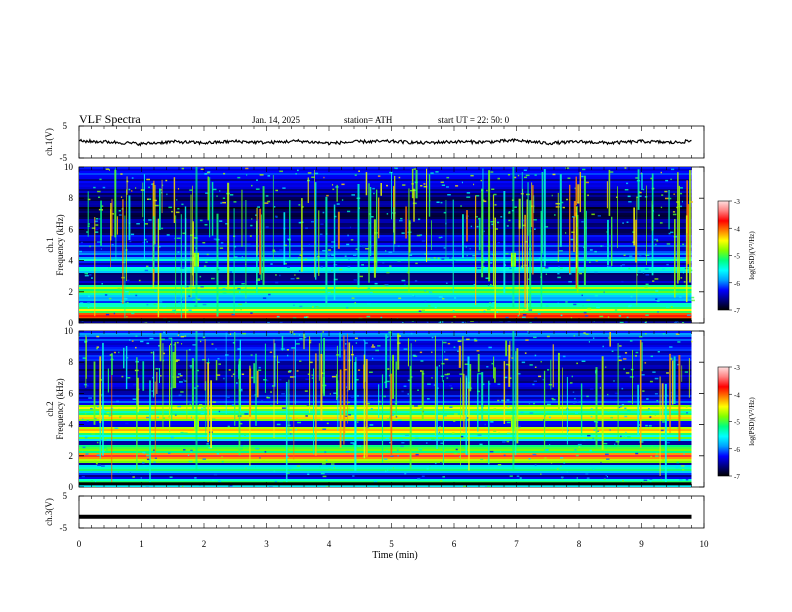  Describe the element at coordinates (79, 544) in the screenshot. I see `x-tick-label: 0` at that location.